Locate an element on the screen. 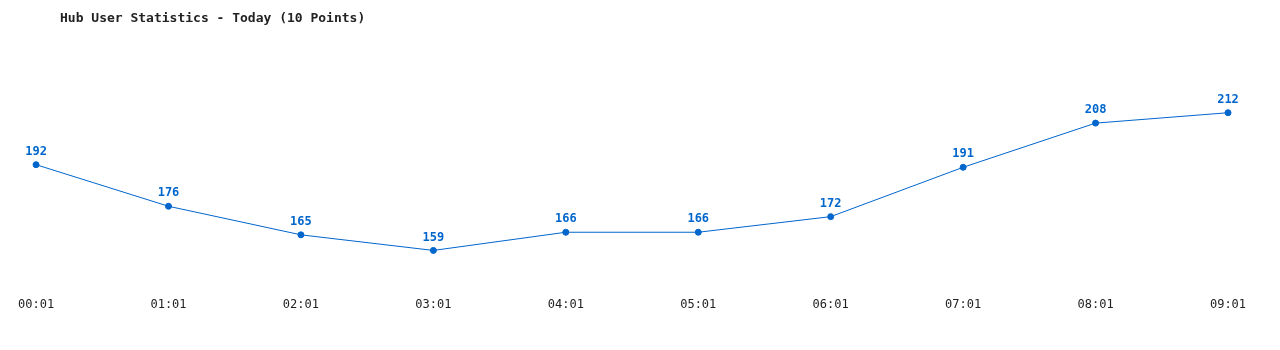  data-label: 191 is located at coordinates (963, 153).